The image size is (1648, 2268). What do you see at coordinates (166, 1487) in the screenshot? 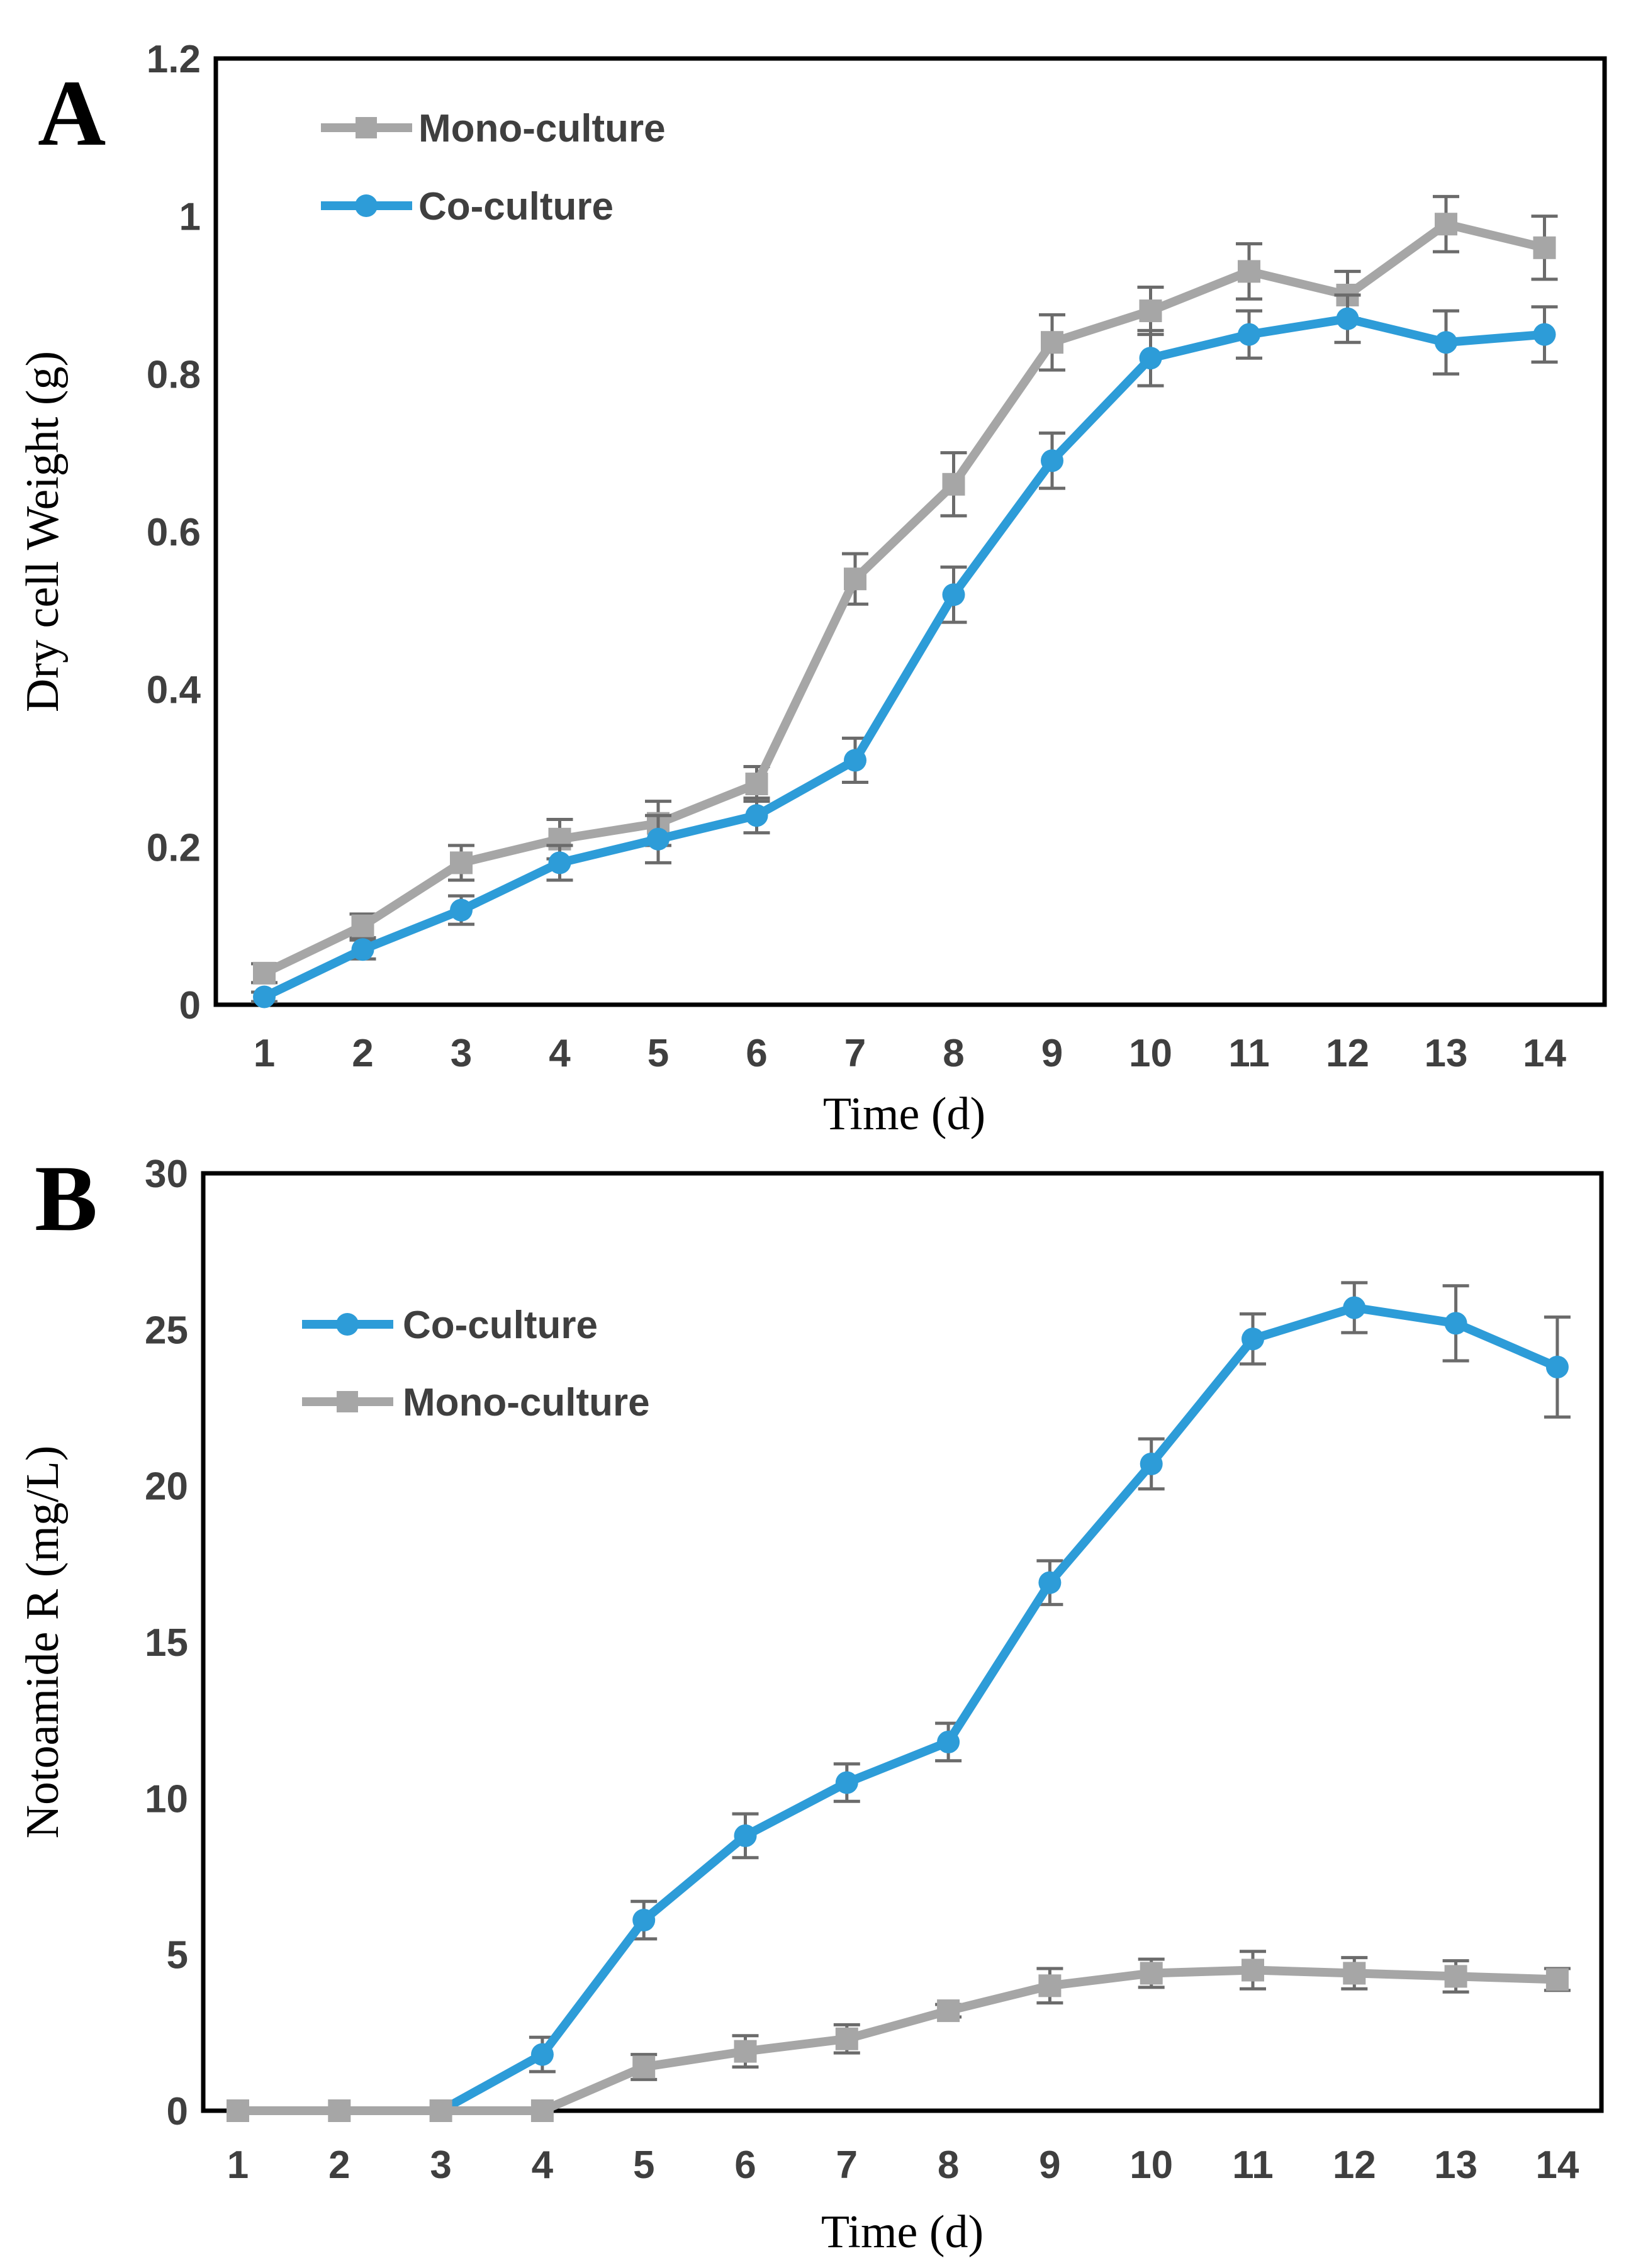
I see `y-tick-label: 20` at bounding box center [166, 1487].